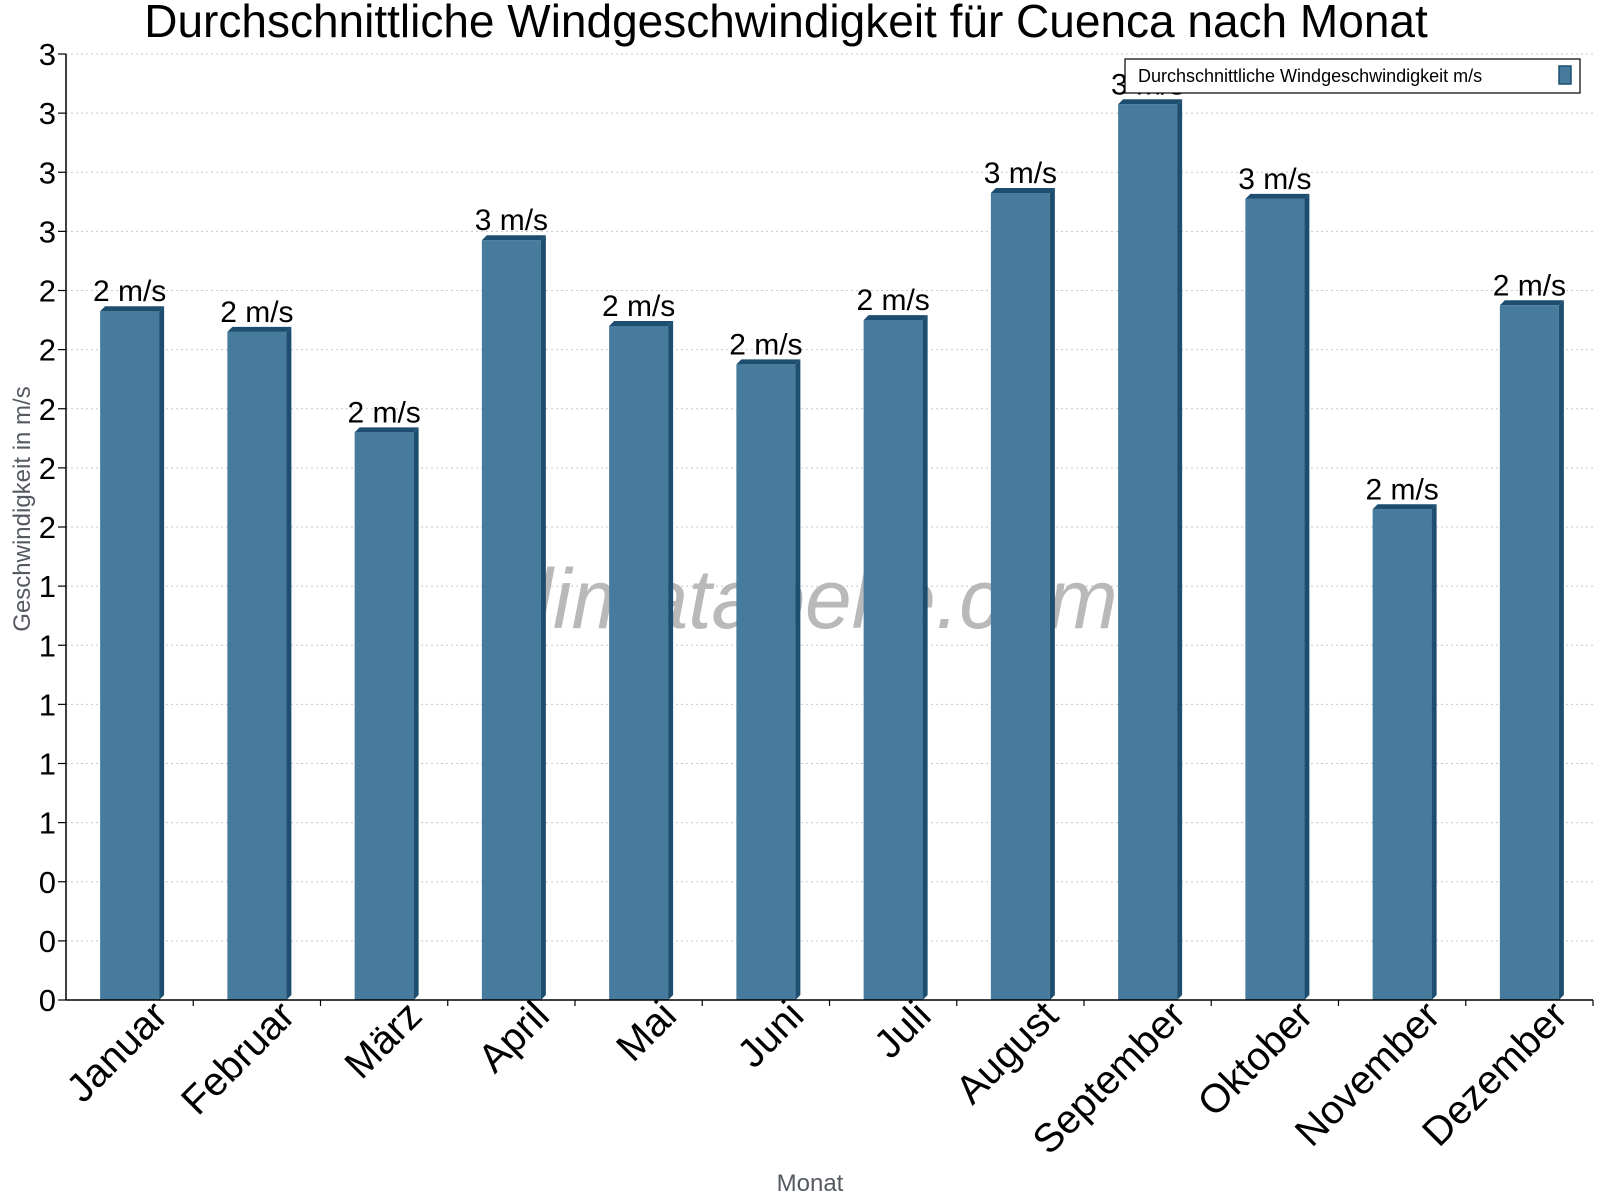 Image resolution: width=1600 pixels, height=1200 pixels. I want to click on legend-swatch, so click(1565, 75).